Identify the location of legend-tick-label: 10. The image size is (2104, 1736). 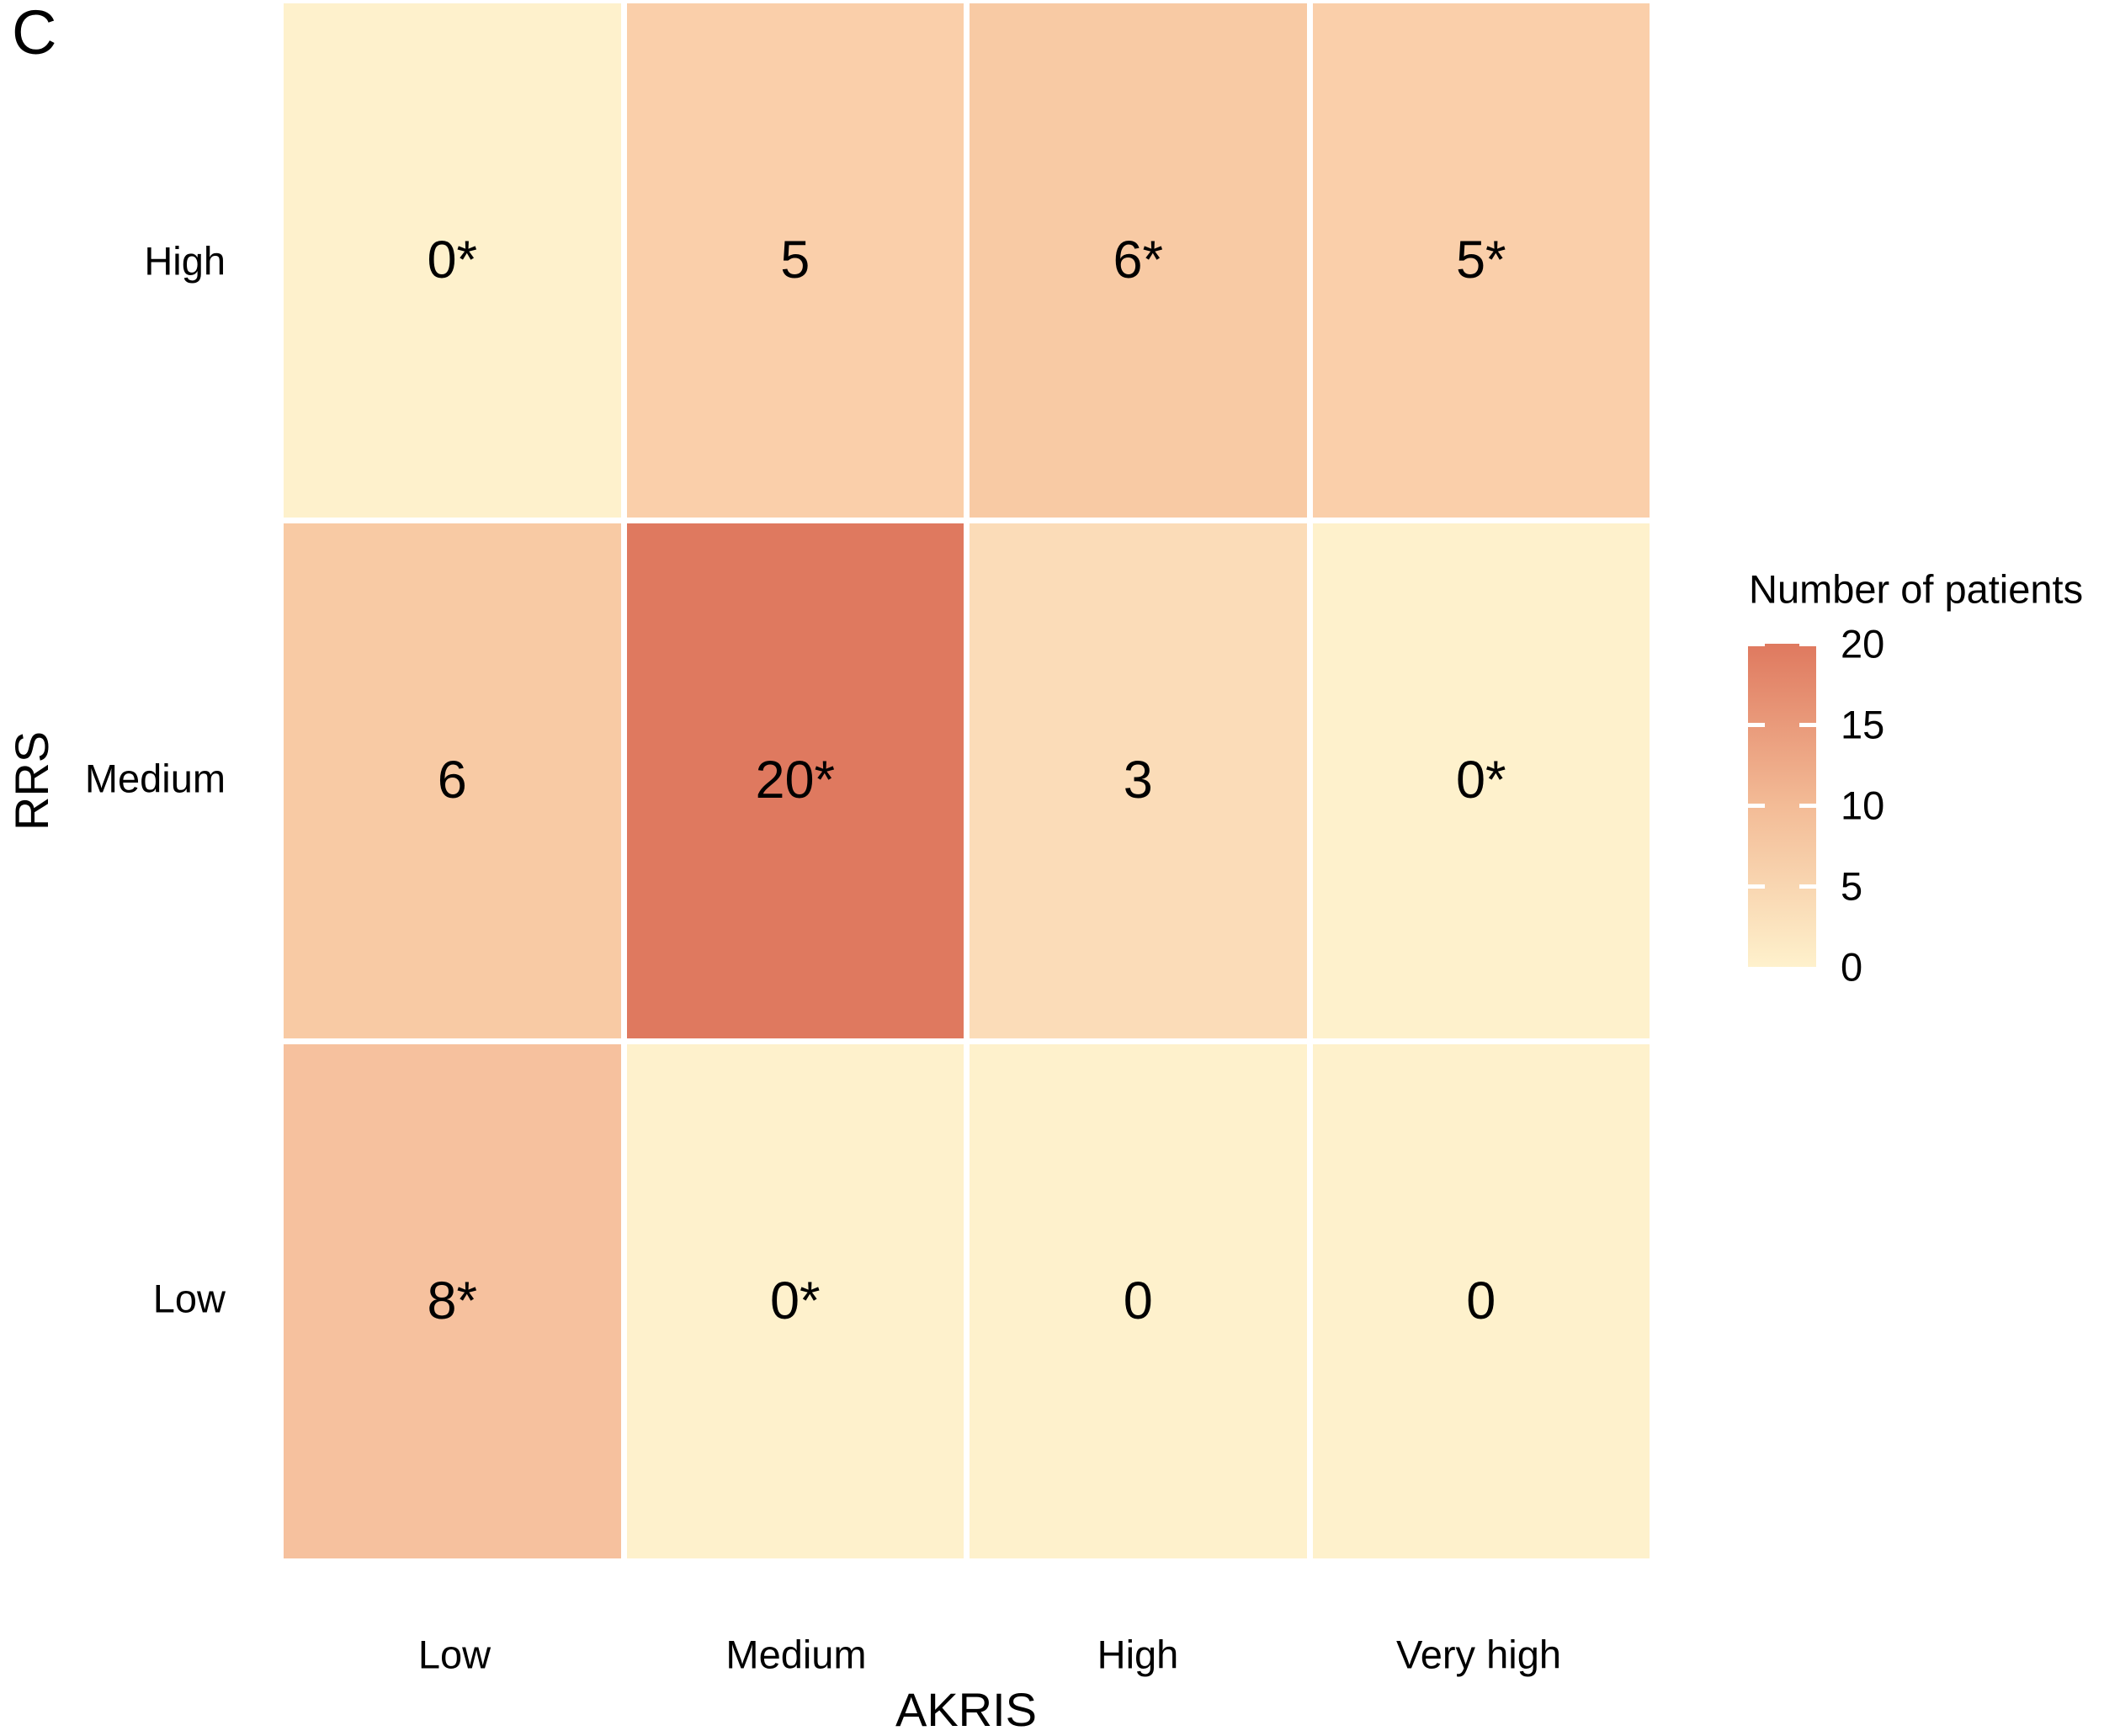
(1863, 805).